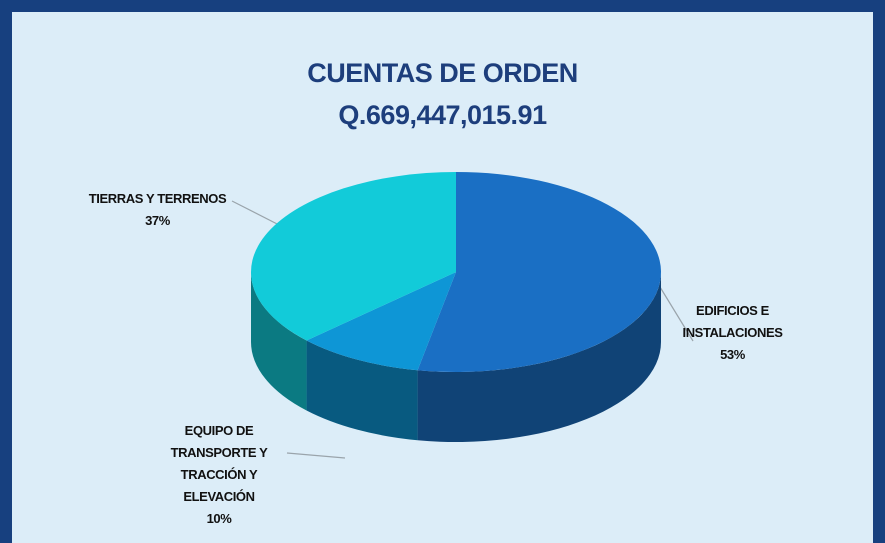 The height and width of the screenshot is (543, 885). Describe the element at coordinates (442, 73) in the screenshot. I see `chart-title: CUENTAS DE ORDEN` at that location.